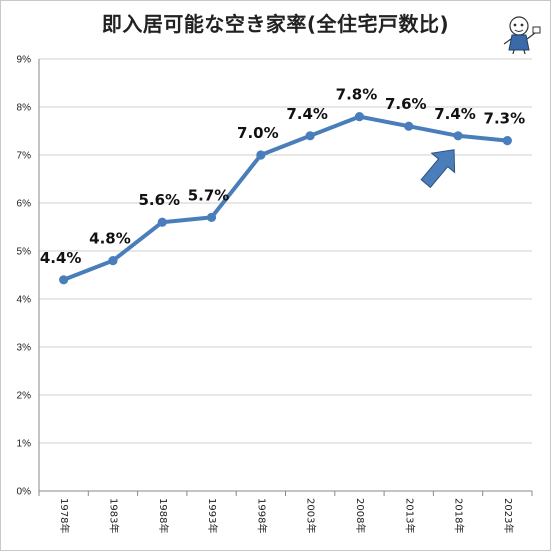 The image size is (551, 551). What do you see at coordinates (24, 156) in the screenshot?
I see `y-tick-label: 7%` at bounding box center [24, 156].